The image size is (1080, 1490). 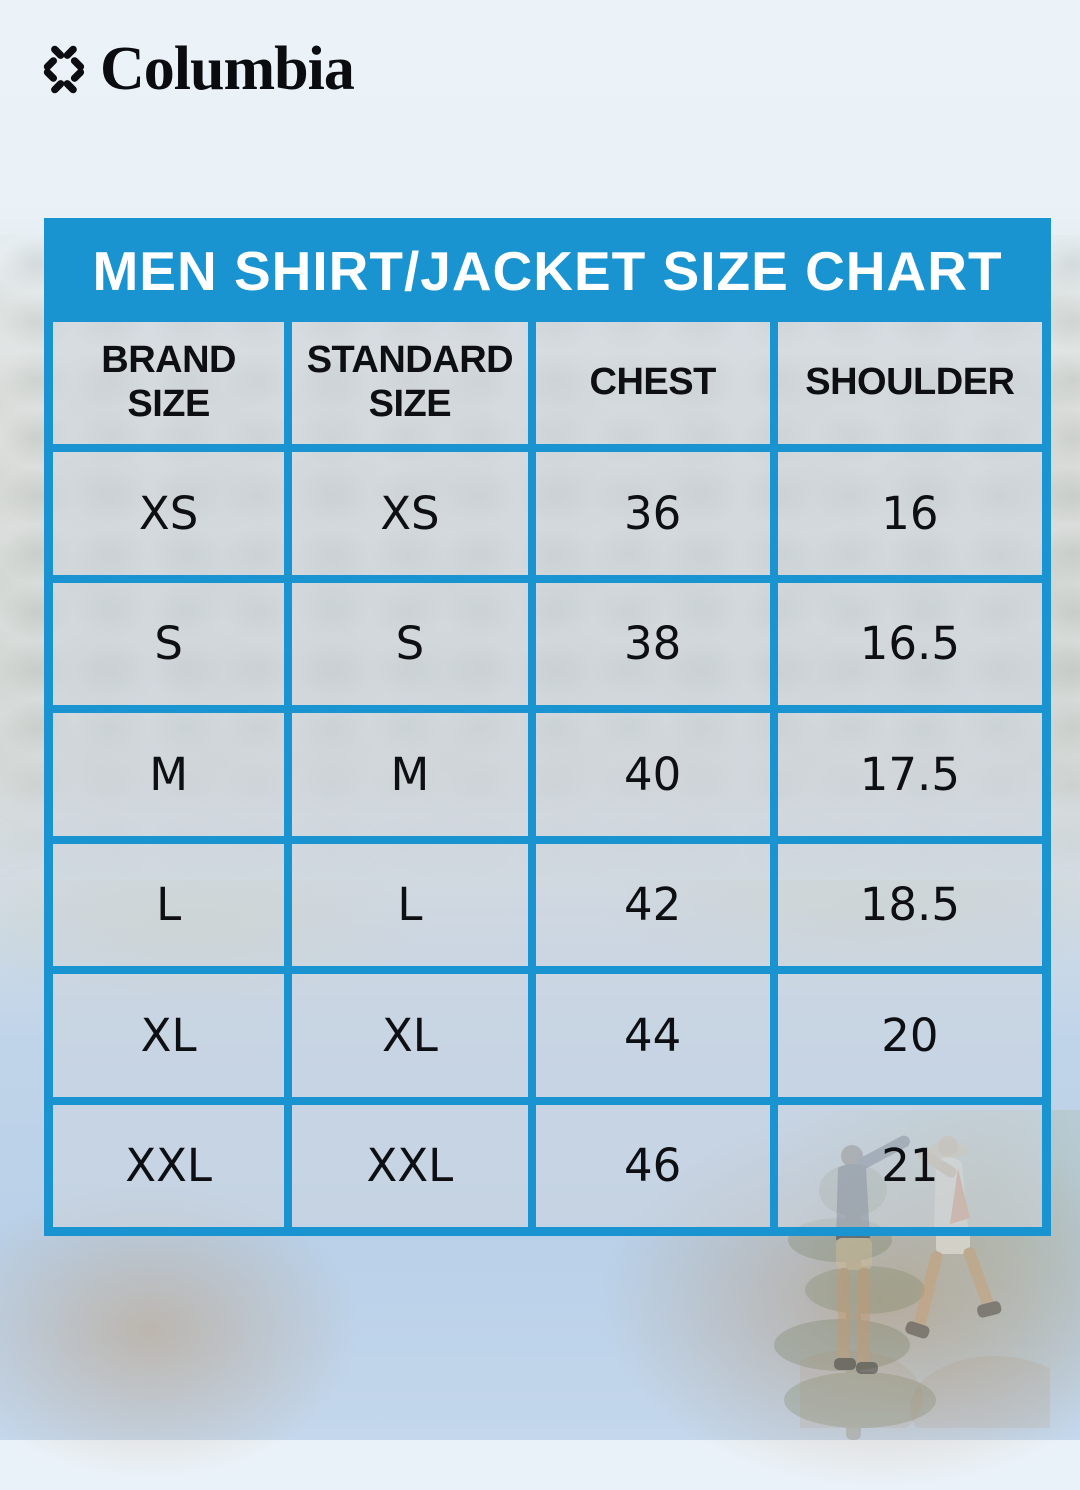 I want to click on cell-l-standard-size: L, so click(x=410, y=904).